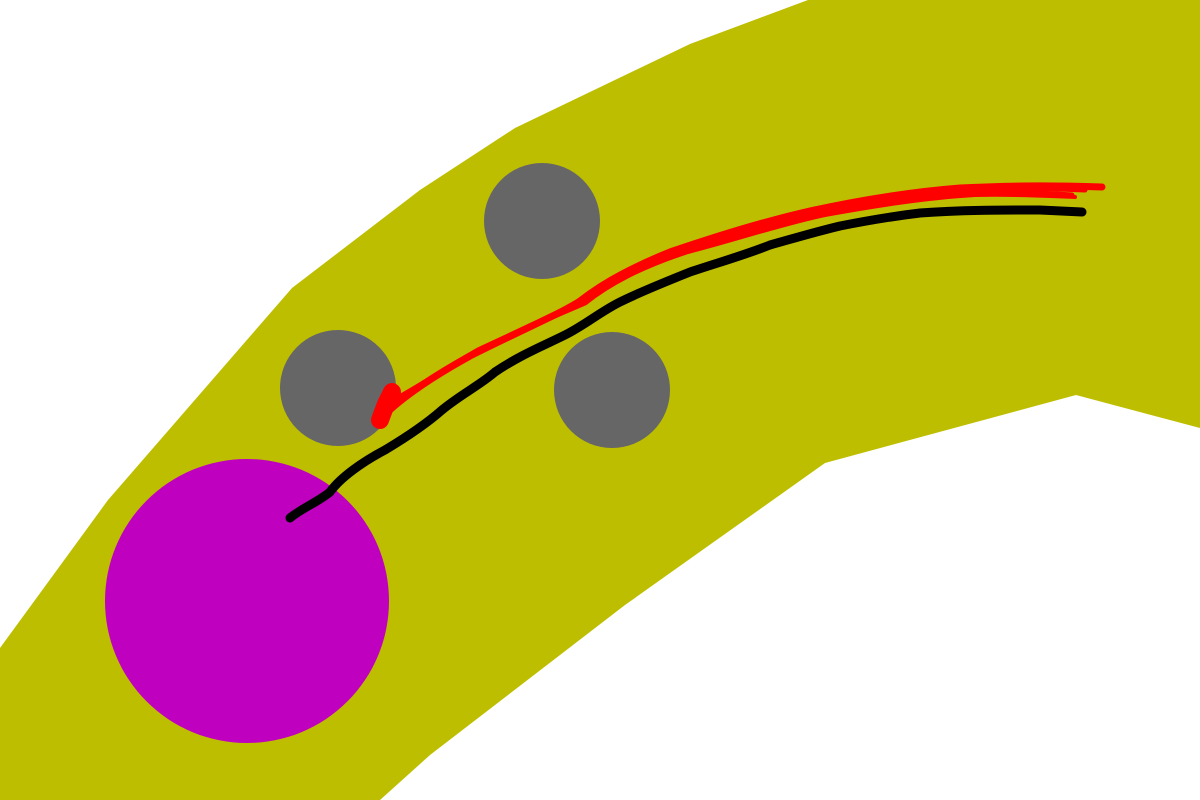 The width and height of the screenshot is (1200, 800). What do you see at coordinates (386, 406) in the screenshot?
I see `predicted-path-start-blob` at bounding box center [386, 406].